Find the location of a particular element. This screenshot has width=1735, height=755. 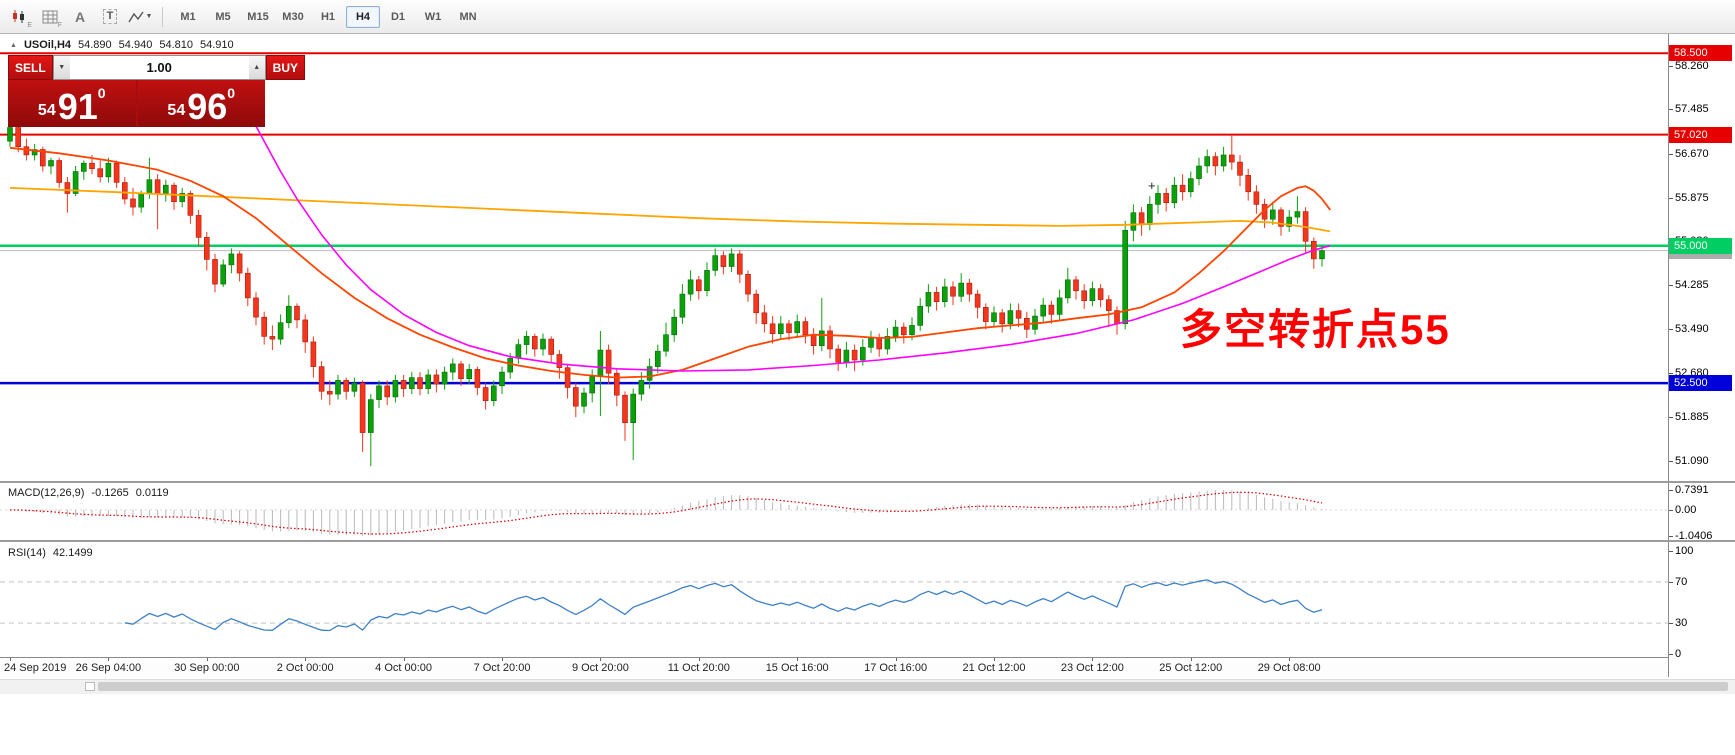

bid-price-sup: 0 is located at coordinates (101, 93).